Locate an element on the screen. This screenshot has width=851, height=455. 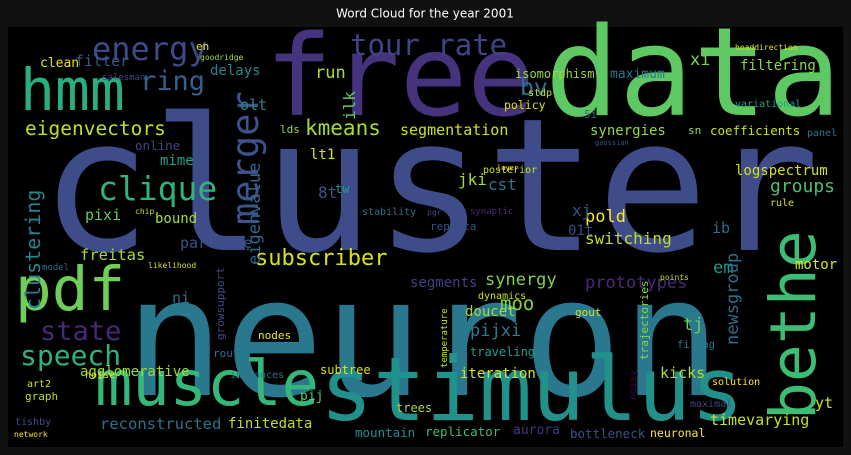
word: firing is located at coordinates (696, 345).